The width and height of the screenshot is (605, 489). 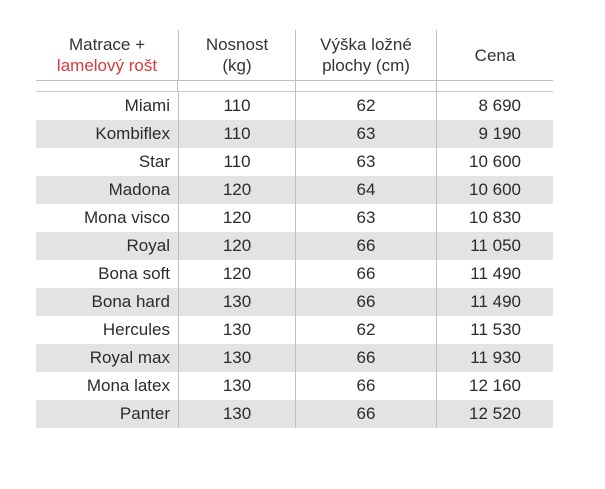 I want to click on header-load-line2: (kg), so click(x=237, y=65).